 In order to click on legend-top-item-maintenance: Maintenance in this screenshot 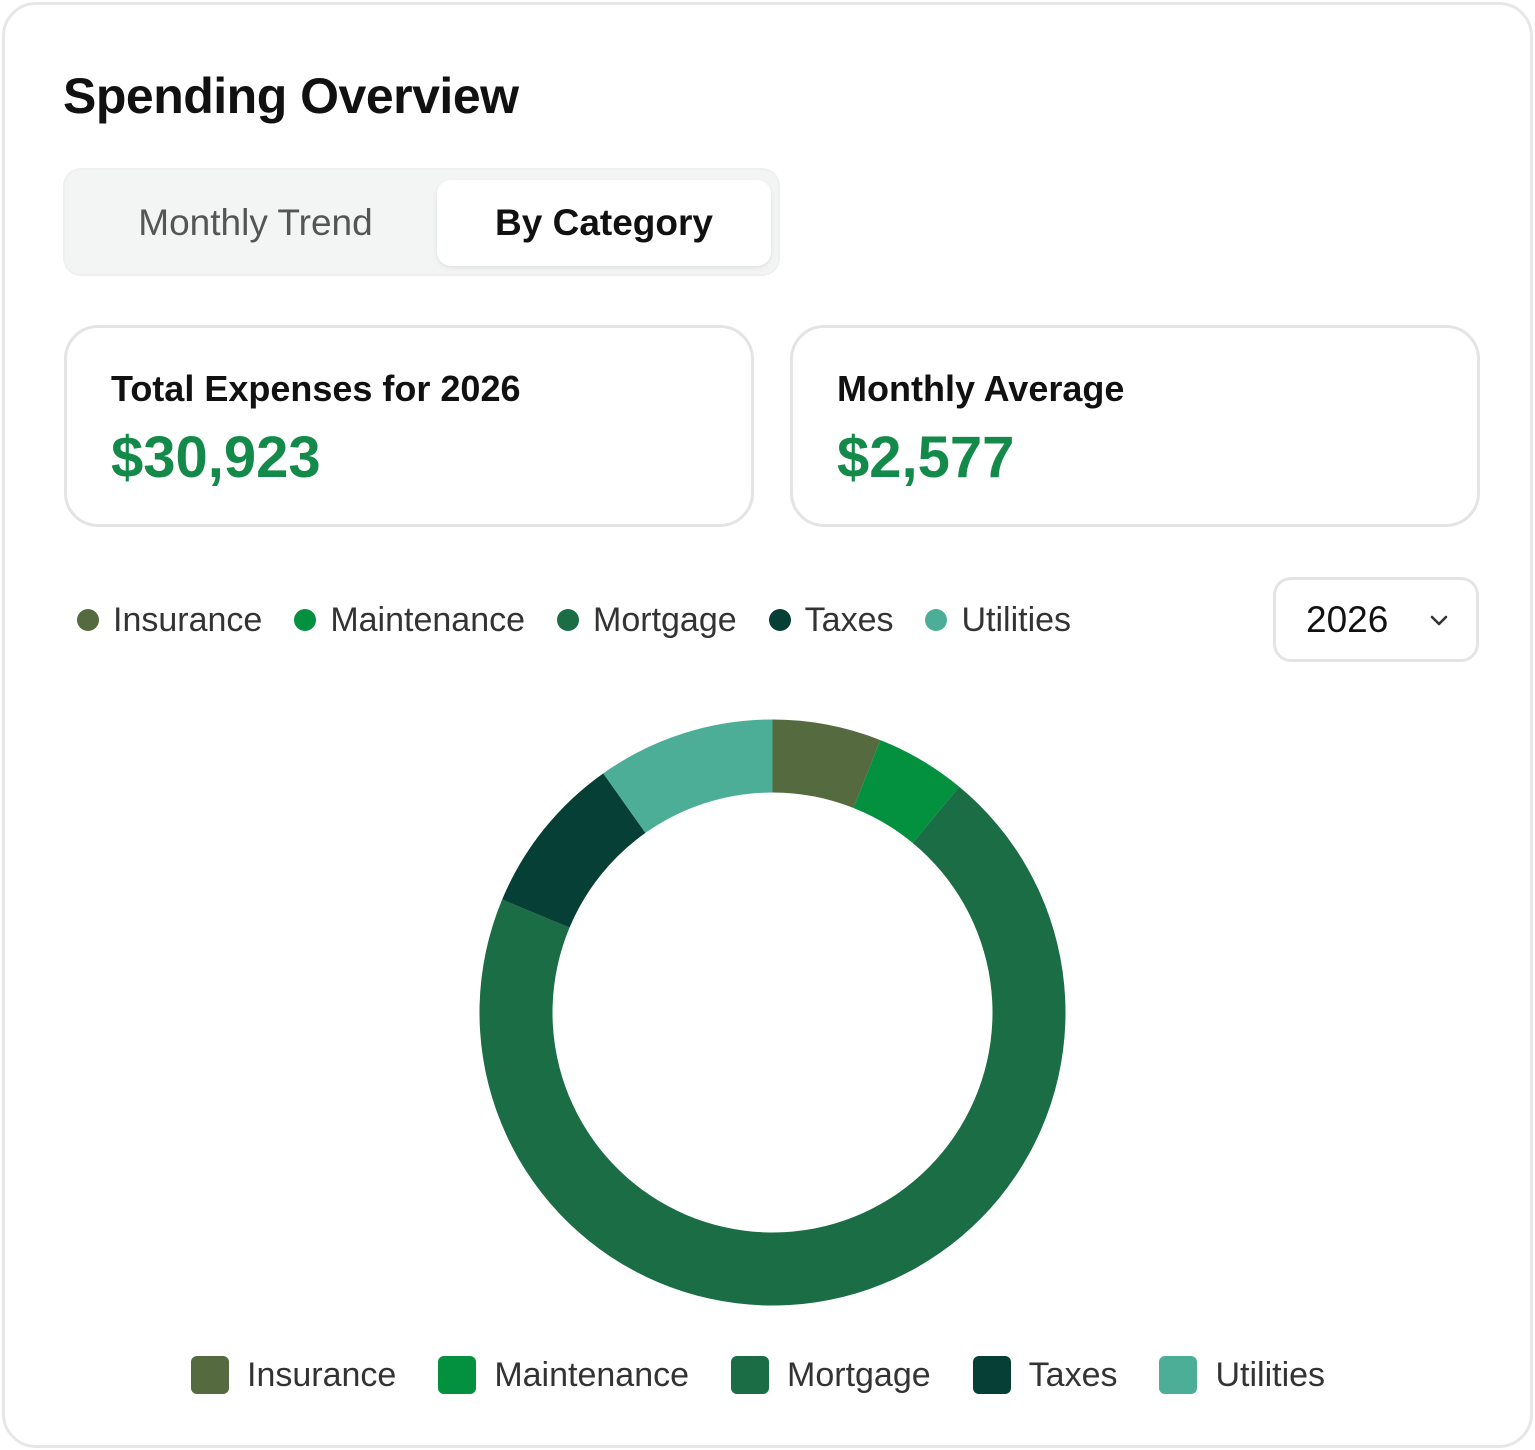, I will do `click(409, 620)`.